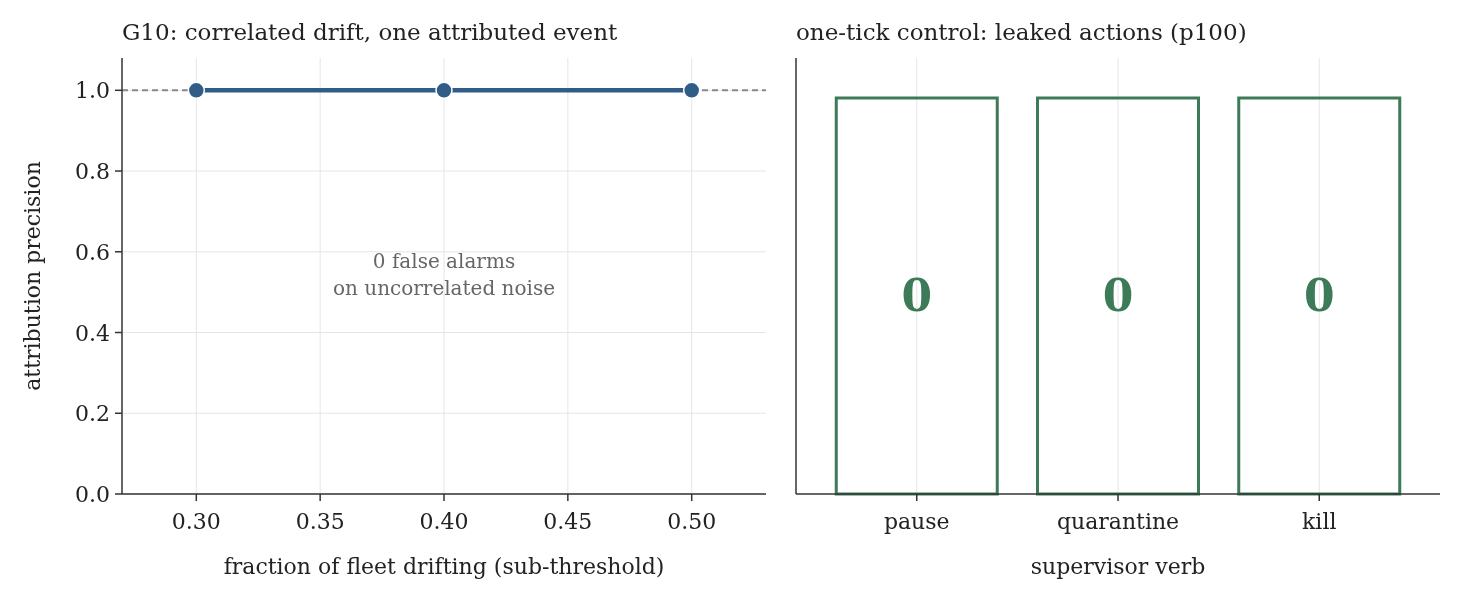 This screenshot has height=600, width=1460. Describe the element at coordinates (1021, 32) in the screenshot. I see `text: one-tick control: leaked actions (p100)` at that location.